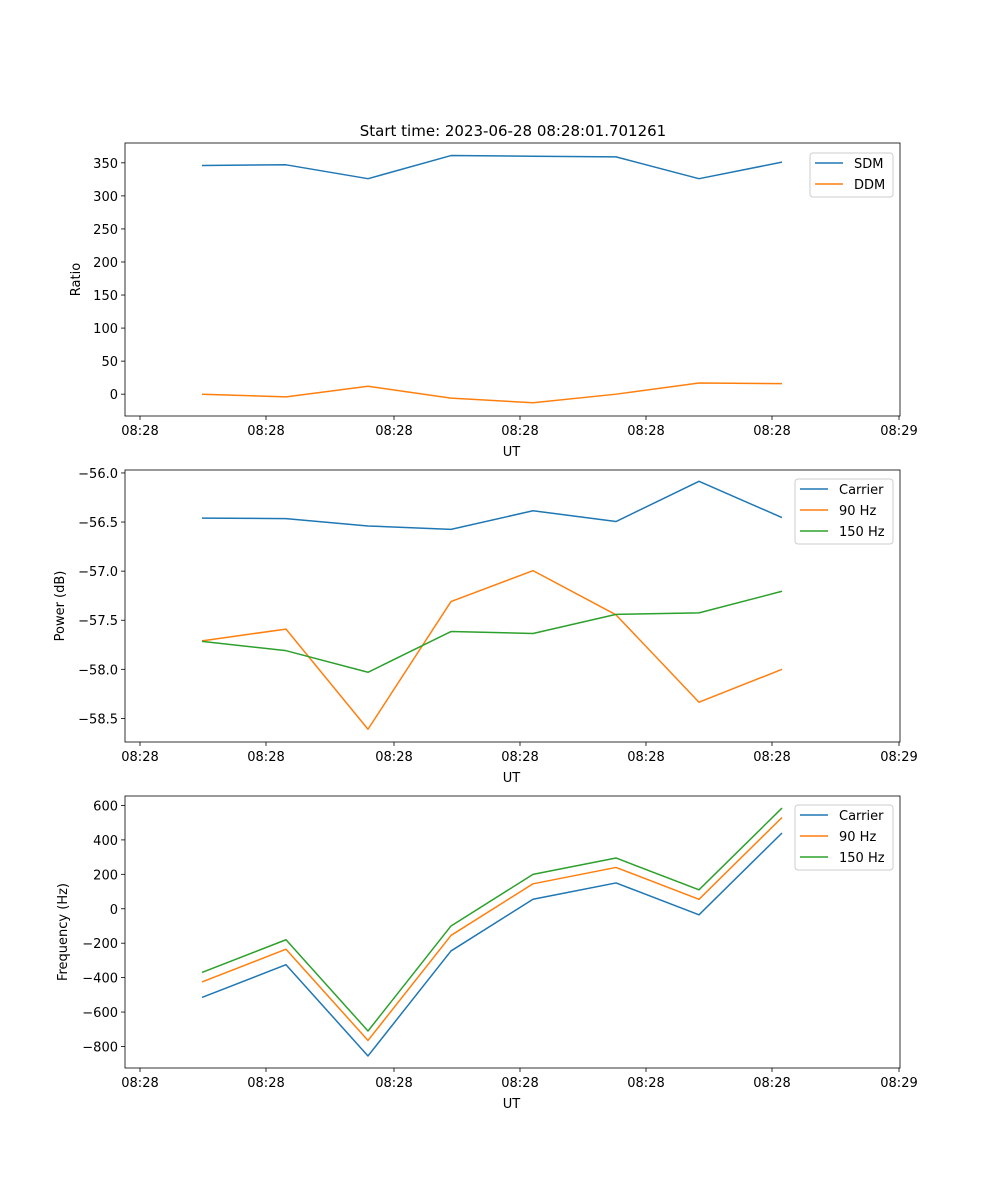 This screenshot has width=1000, height=1200. I want to click on y-tick-label: −56.5, so click(98, 523).